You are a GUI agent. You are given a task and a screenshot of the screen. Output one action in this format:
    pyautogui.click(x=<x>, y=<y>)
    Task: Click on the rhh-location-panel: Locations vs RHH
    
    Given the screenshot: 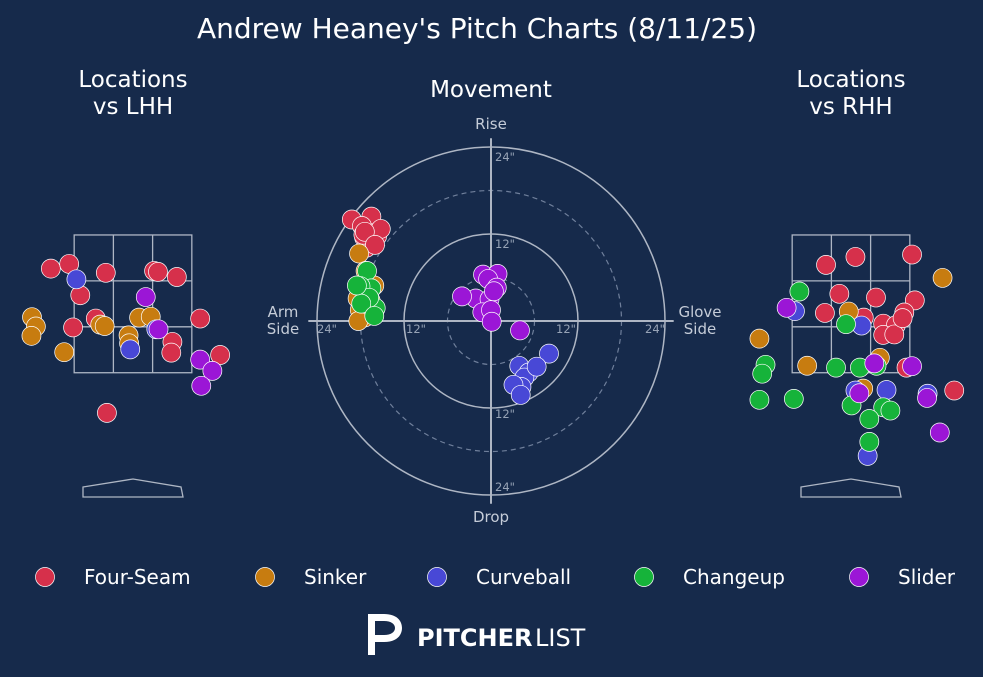 What is the action you would take?
    pyautogui.click(x=857, y=282)
    